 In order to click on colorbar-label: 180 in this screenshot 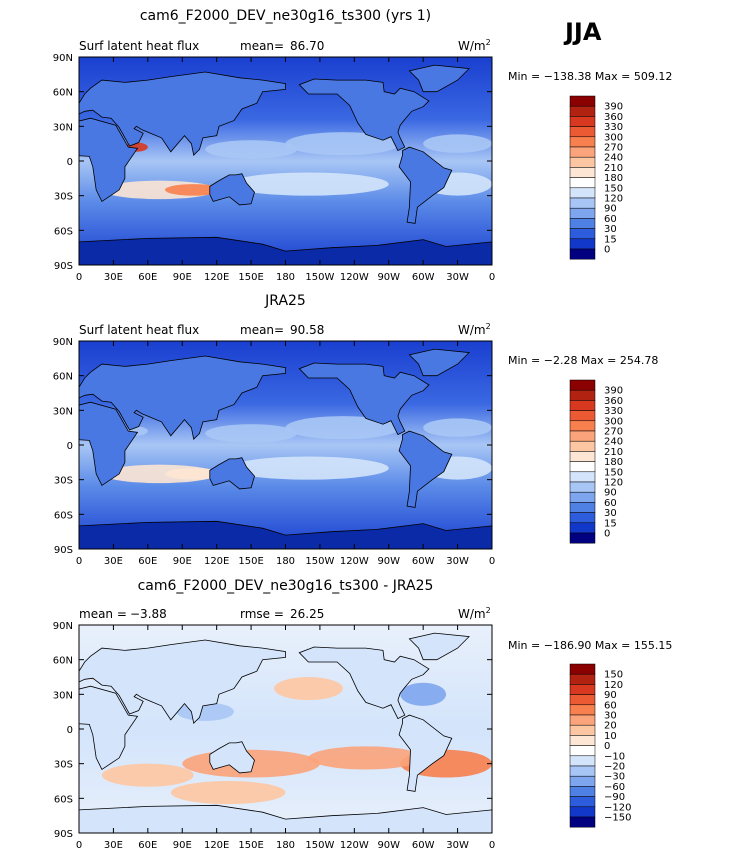, I will do `click(613, 178)`.